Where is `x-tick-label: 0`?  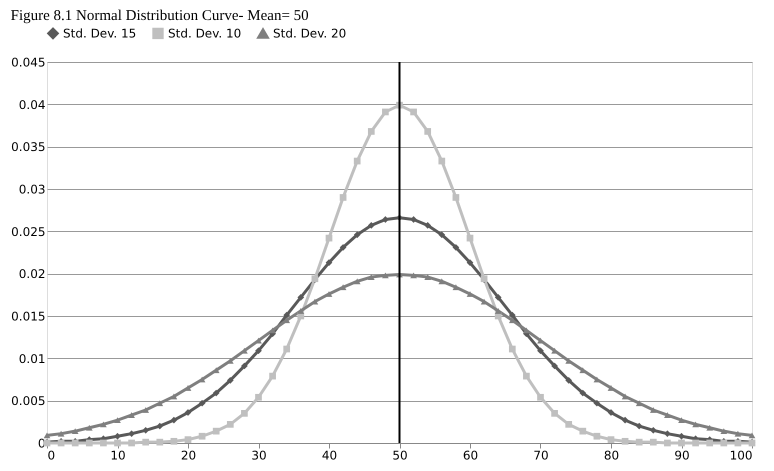 x-tick-label: 0 is located at coordinates (52, 455).